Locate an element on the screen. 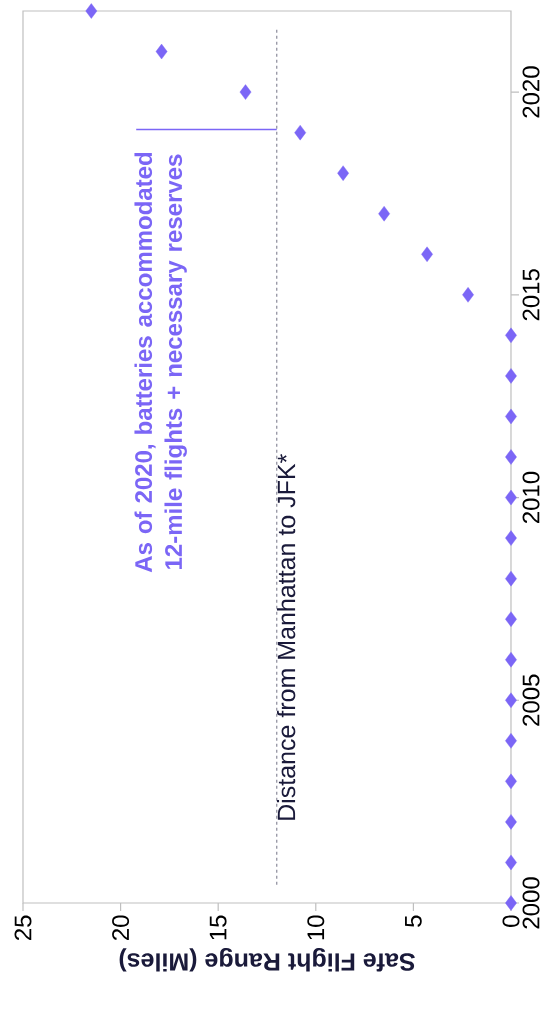 The height and width of the screenshot is (1023, 556). y-tick-label: 2000 is located at coordinates (531, 903).